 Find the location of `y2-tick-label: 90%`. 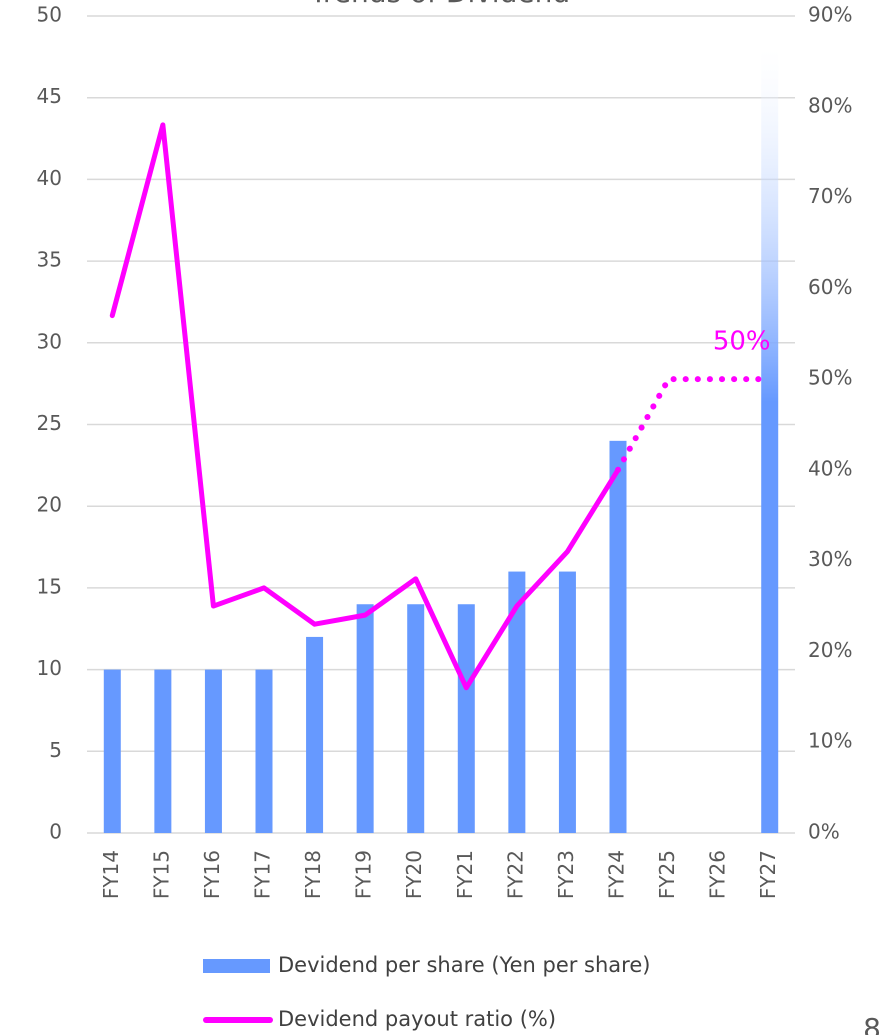

y2-tick-label: 90% is located at coordinates (830, 15).